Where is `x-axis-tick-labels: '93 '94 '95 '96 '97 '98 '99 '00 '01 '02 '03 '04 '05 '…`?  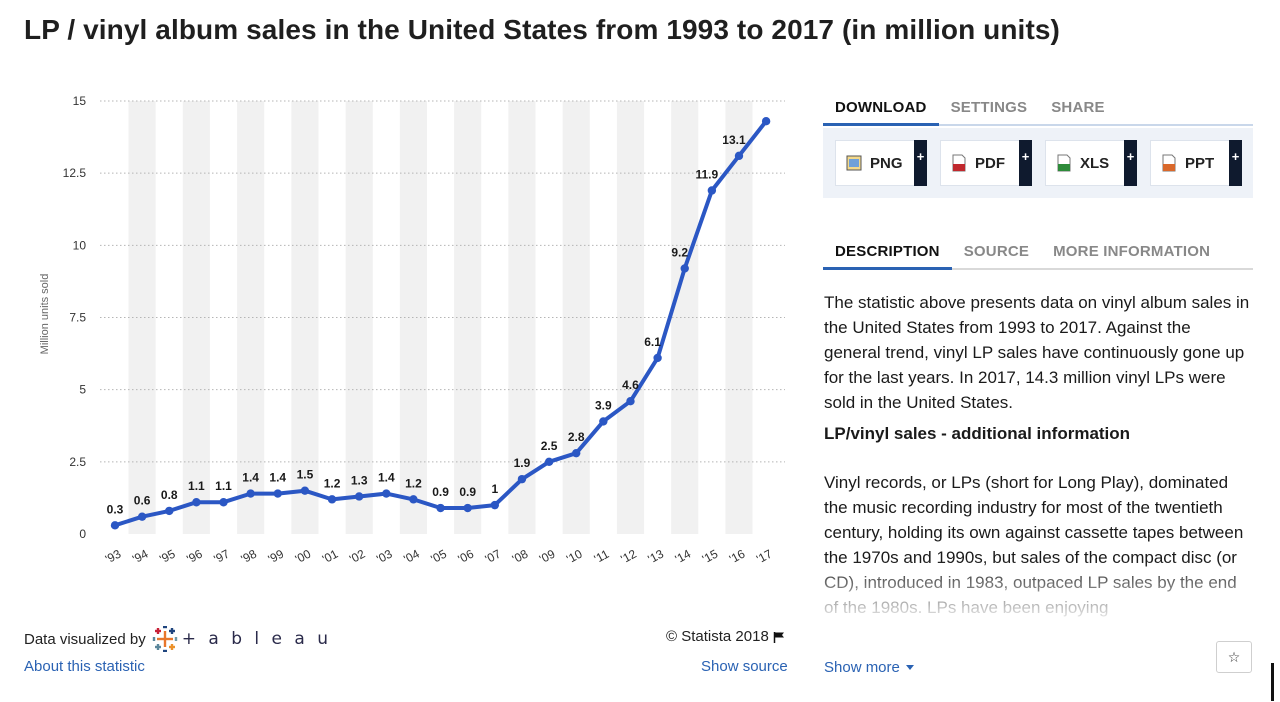
x-axis-tick-labels: '93 '94 '95 '96 '97 '98 '99 '00 '01 '02 '03 '04 '05 '… is located at coordinates (439, 556).